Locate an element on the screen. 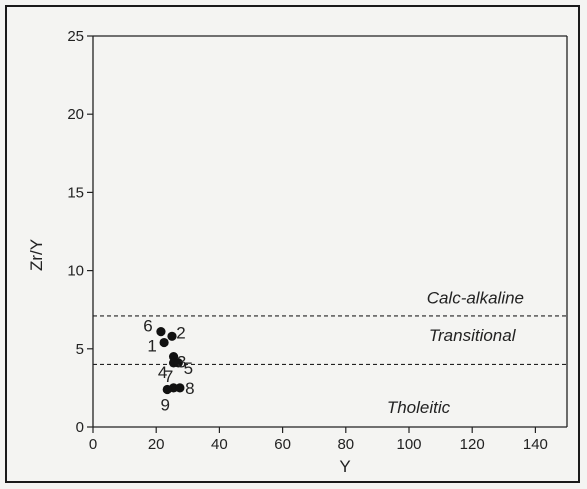 The width and height of the screenshot is (587, 489). y-tick-label: 25 is located at coordinates (75, 36).